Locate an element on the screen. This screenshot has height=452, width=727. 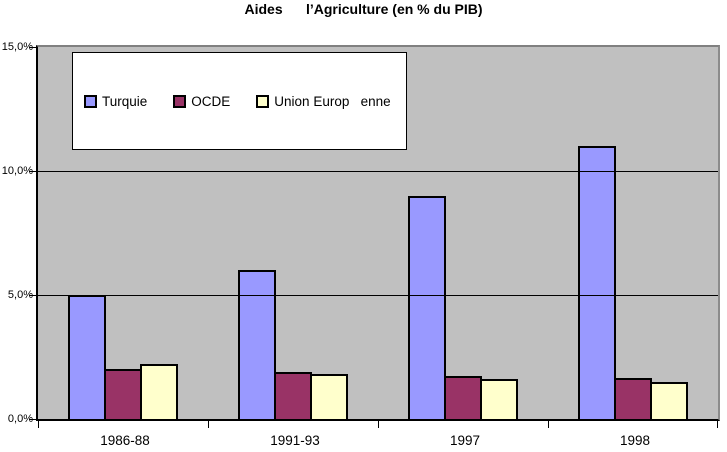
bar-turquie-1997 is located at coordinates (427, 307).